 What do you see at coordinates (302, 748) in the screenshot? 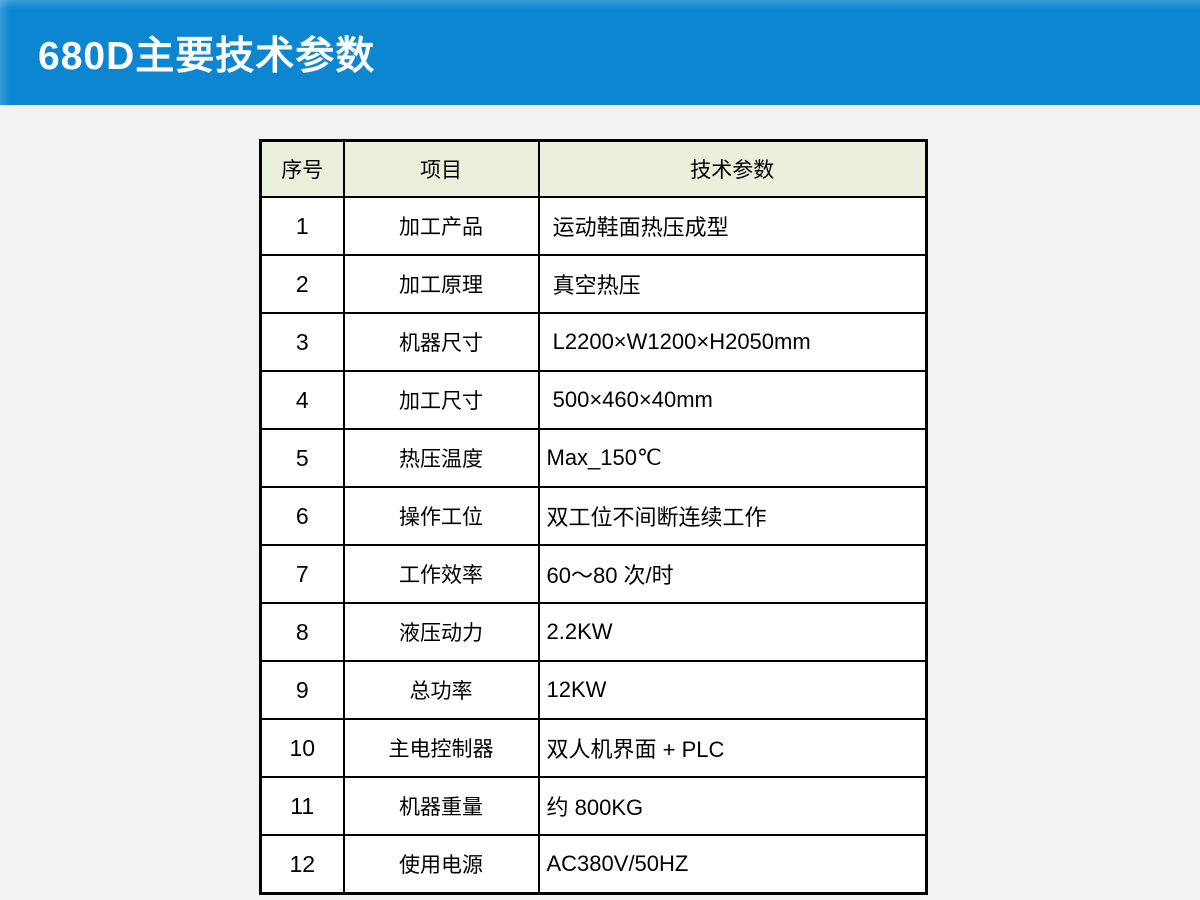
I see `row-number: 10` at bounding box center [302, 748].